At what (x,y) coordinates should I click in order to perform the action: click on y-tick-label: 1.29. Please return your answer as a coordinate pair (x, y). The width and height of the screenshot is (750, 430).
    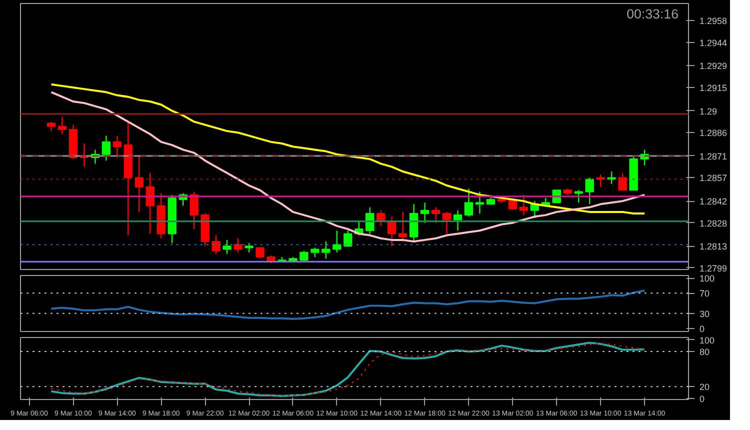
    Looking at the image, I should click on (709, 111).